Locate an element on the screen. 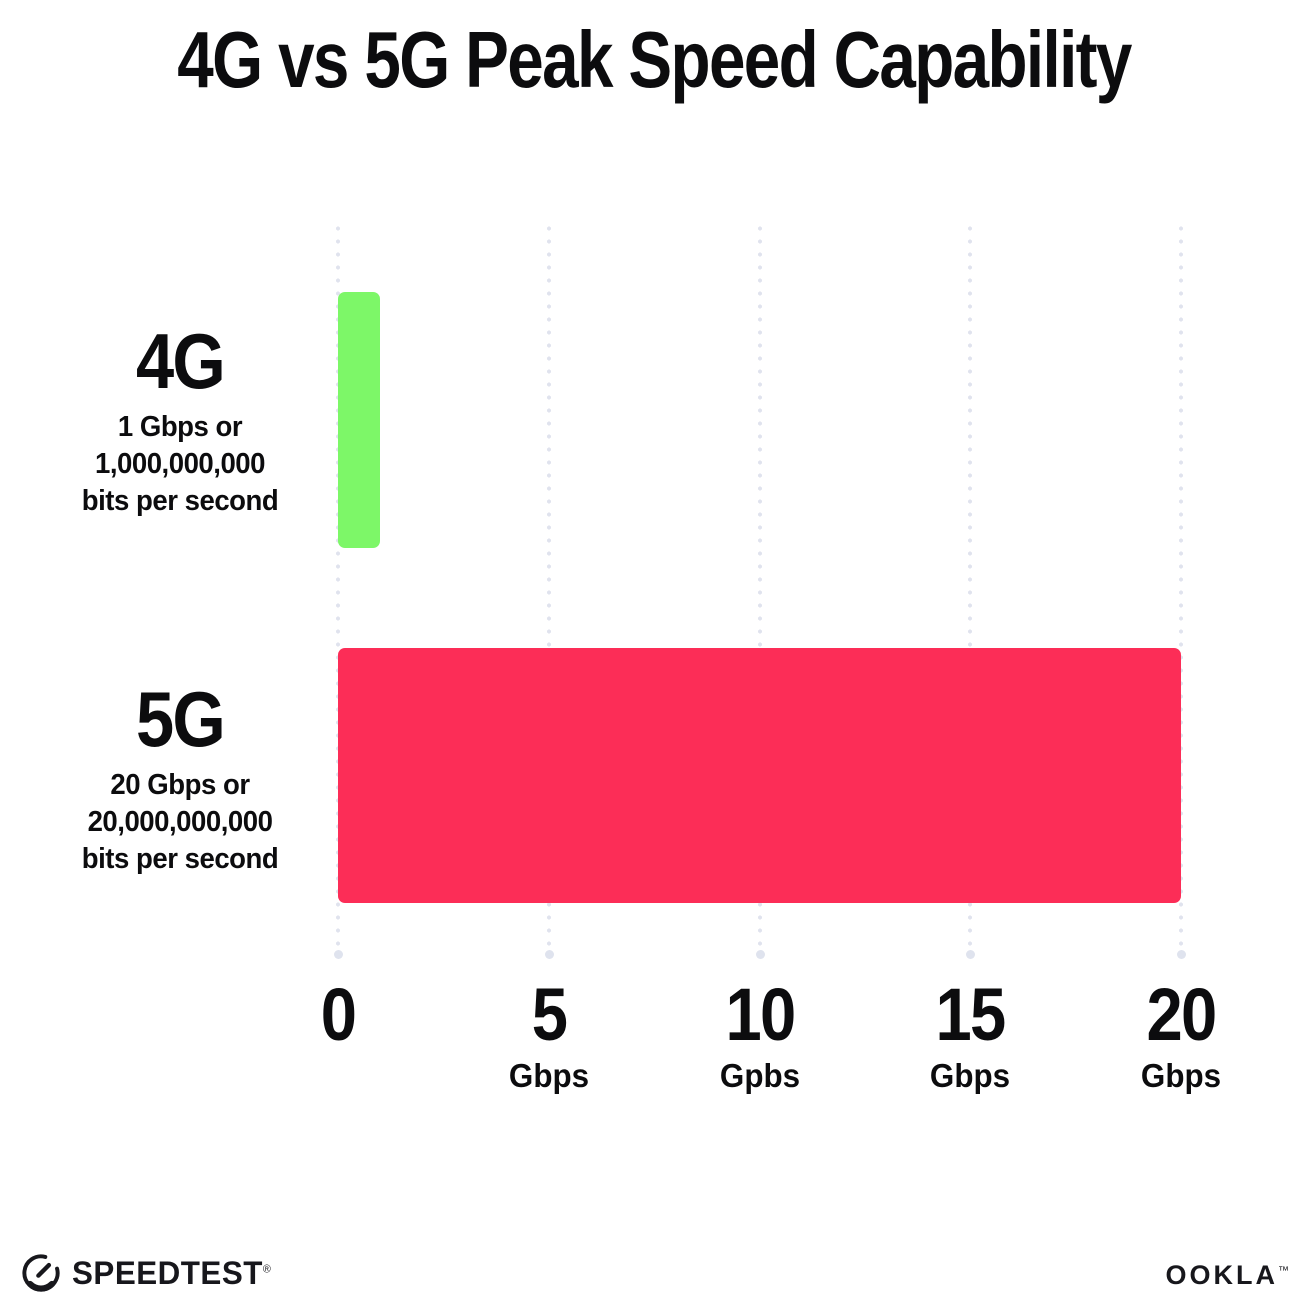 The height and width of the screenshot is (1315, 1308). bar-5g is located at coordinates (759, 775).